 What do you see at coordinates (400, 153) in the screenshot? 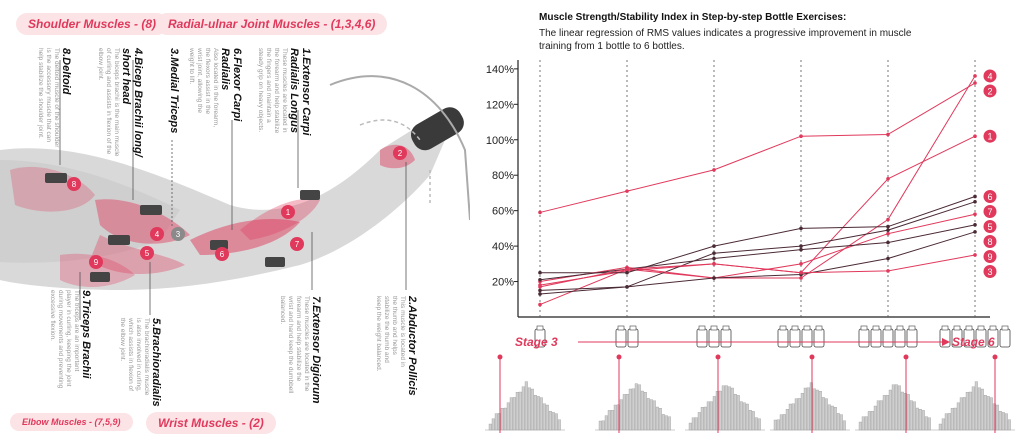
I see `svg-text: 2` at bounding box center [400, 153].